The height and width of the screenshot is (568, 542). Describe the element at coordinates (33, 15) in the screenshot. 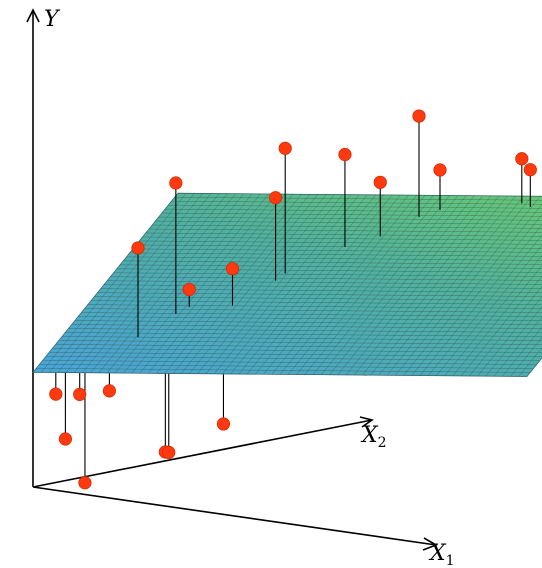

I see `y-axis-arrowhead` at that location.